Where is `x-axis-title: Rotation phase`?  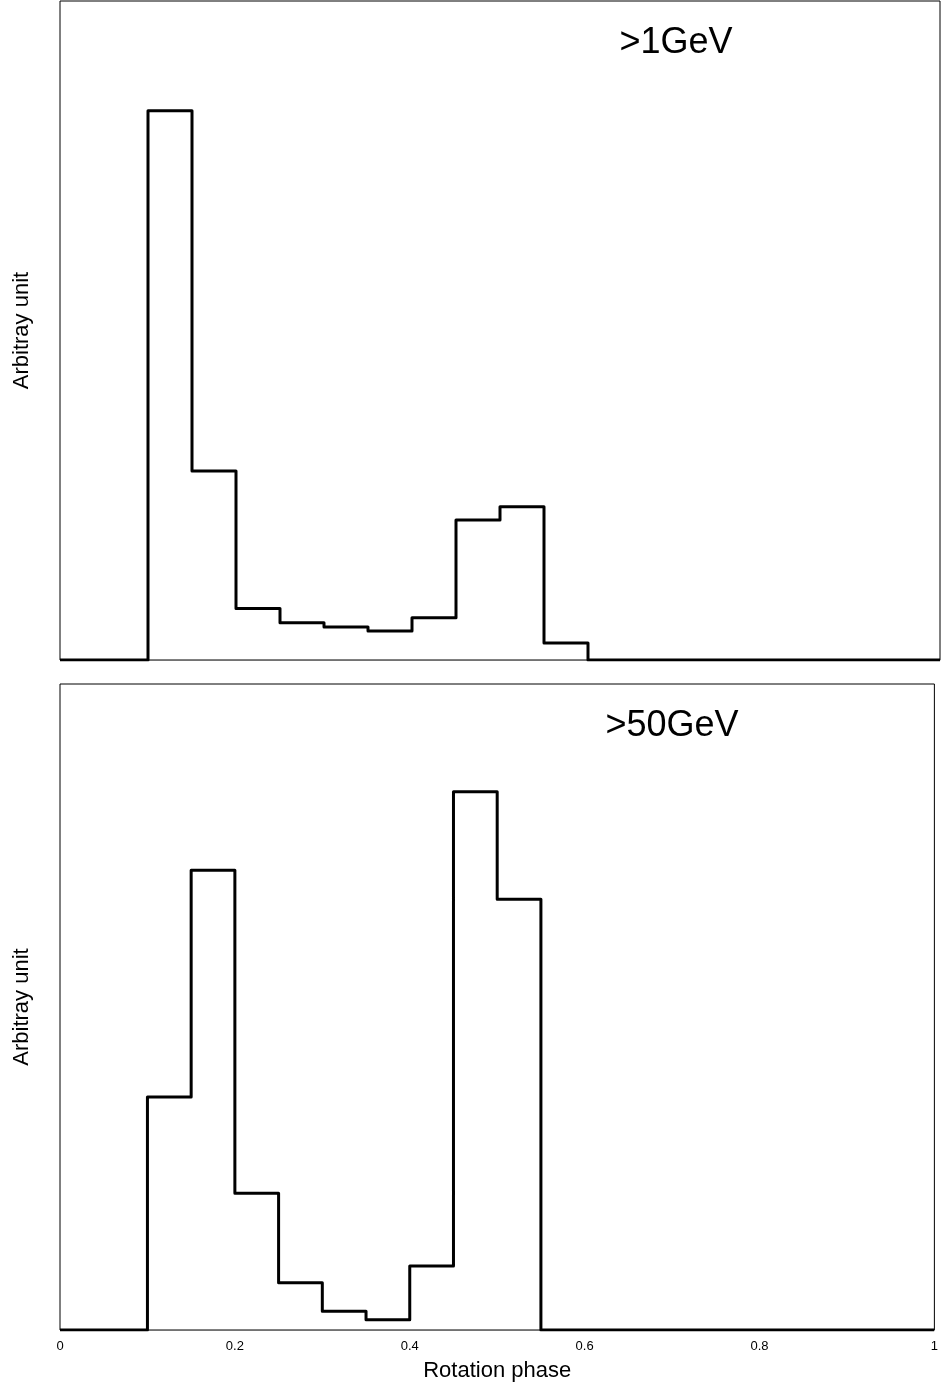 x-axis-title: Rotation phase is located at coordinates (497, 1369).